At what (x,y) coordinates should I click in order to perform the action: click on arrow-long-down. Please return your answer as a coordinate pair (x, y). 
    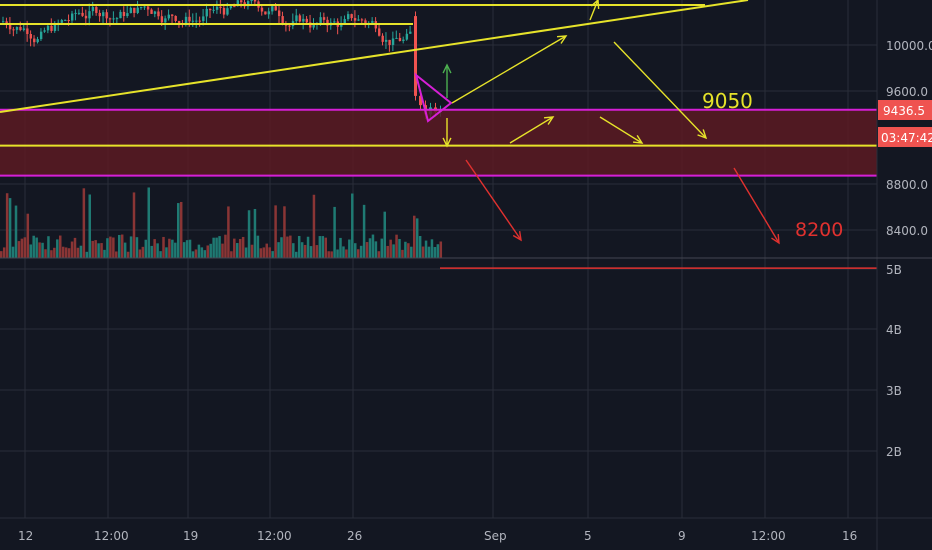
    Looking at the image, I should click on (660, 90).